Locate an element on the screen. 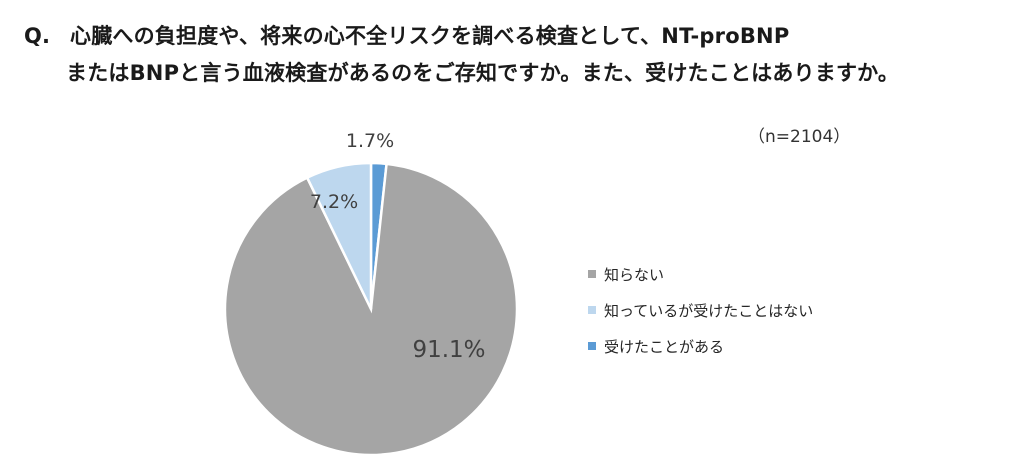 The height and width of the screenshot is (475, 1024). pie-data-label-2: 91.1% is located at coordinates (448, 350).